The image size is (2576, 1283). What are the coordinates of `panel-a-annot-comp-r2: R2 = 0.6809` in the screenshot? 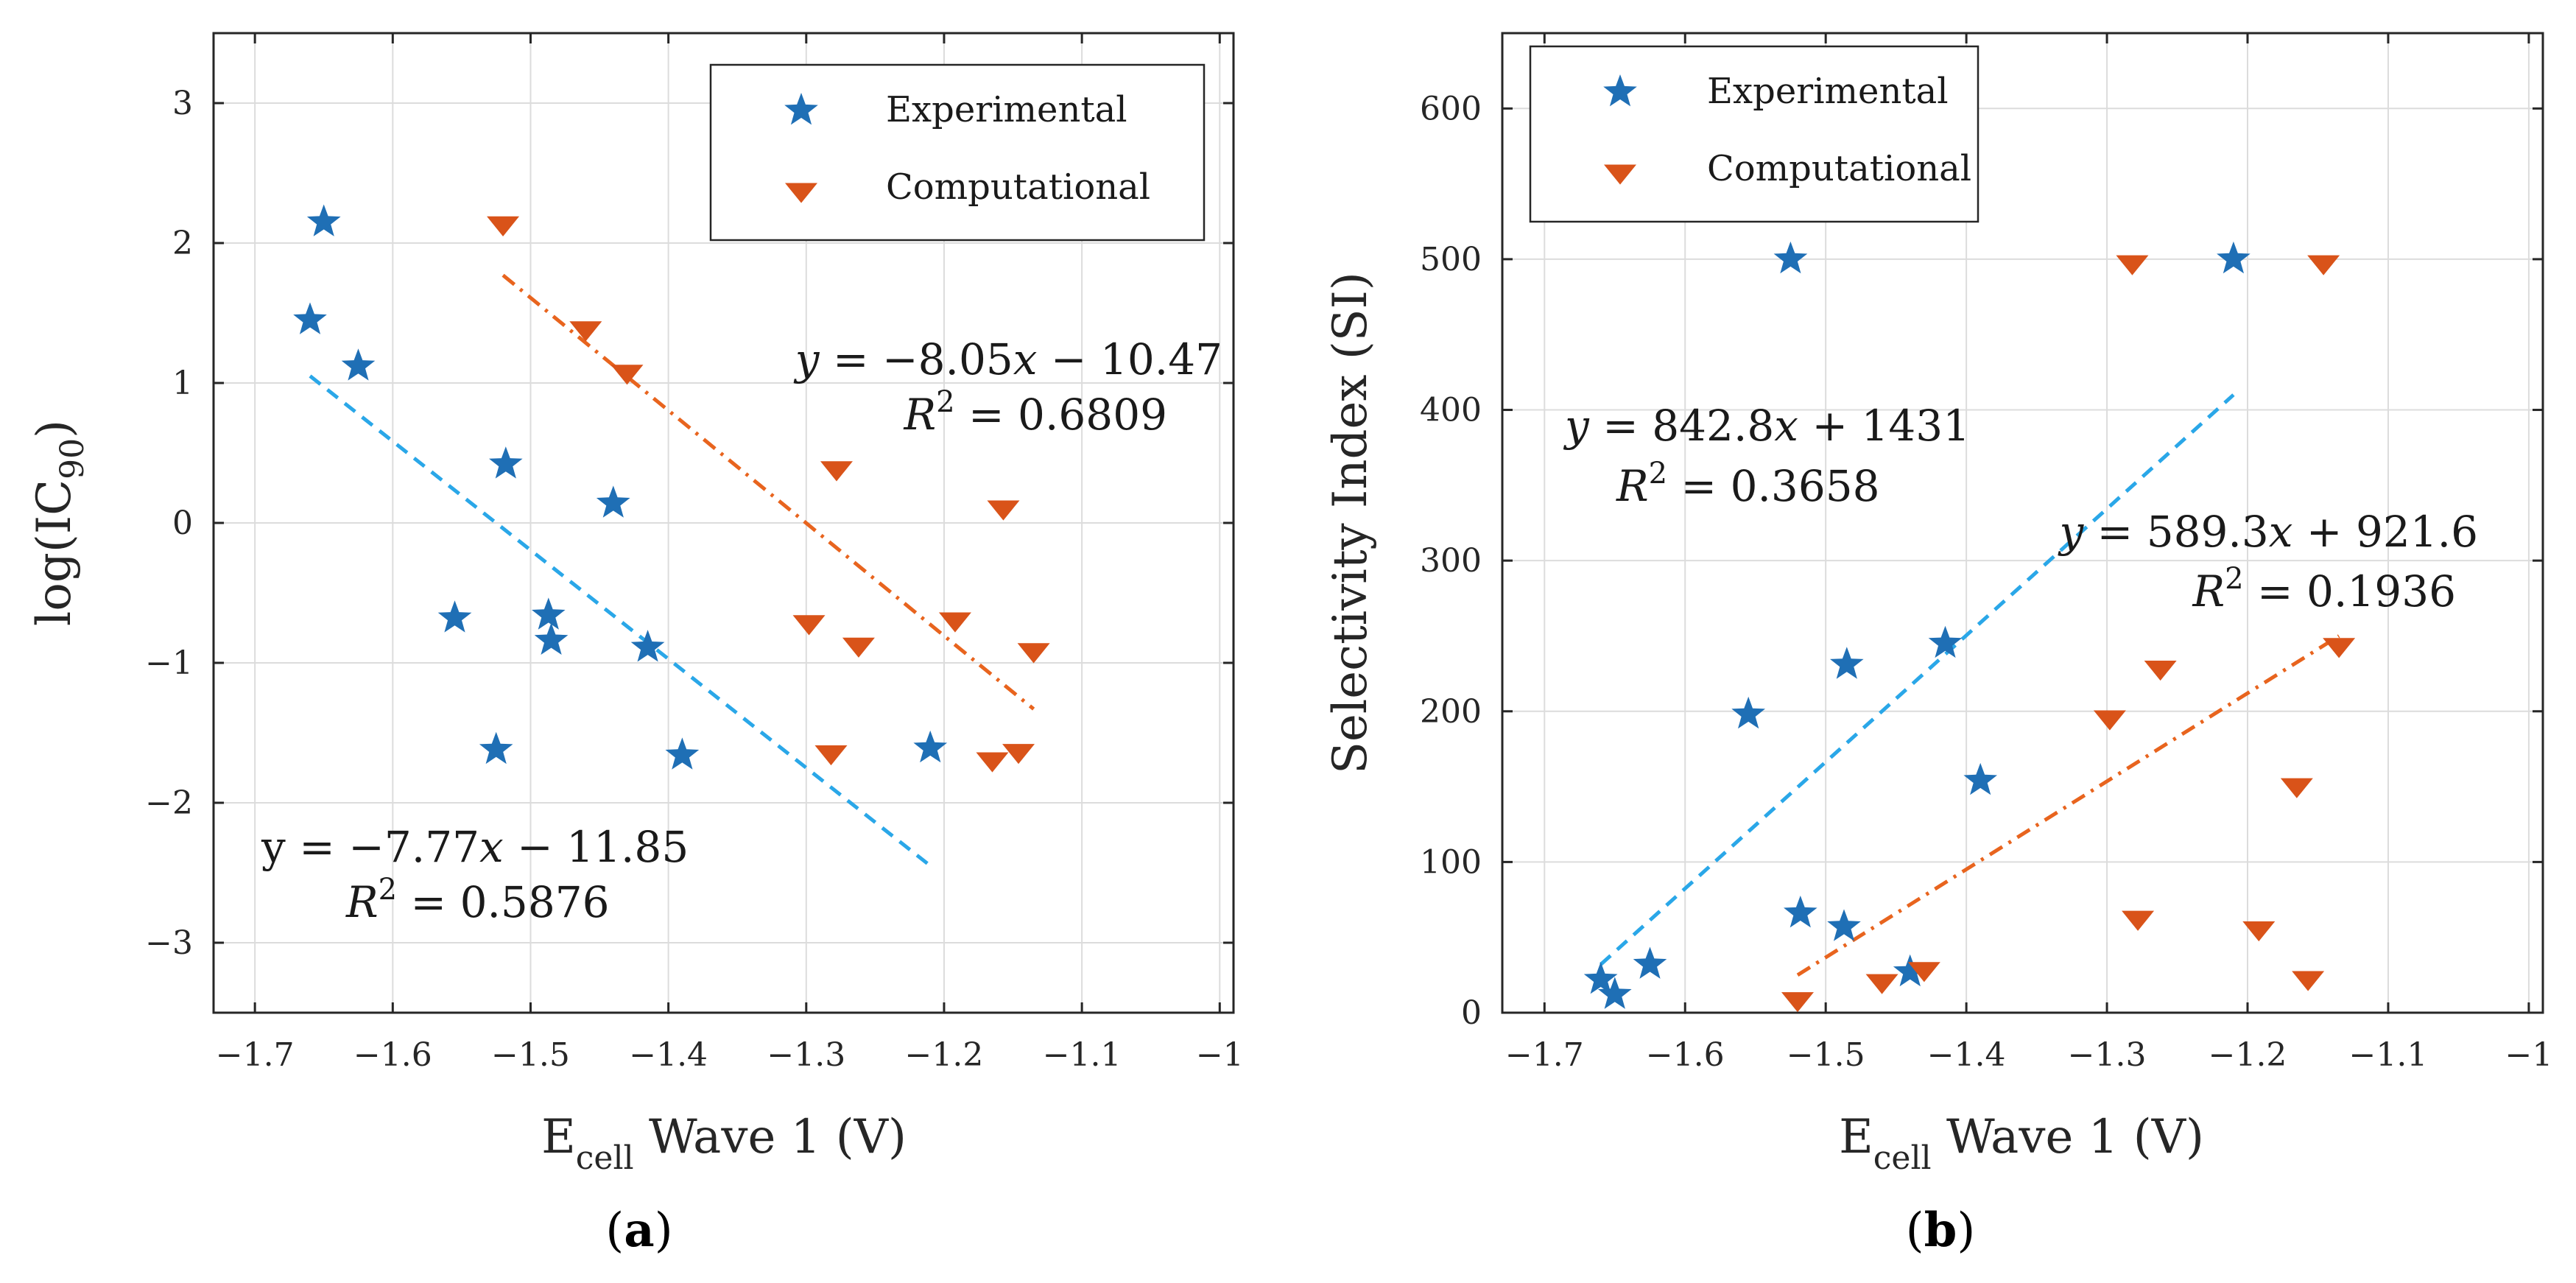 It's located at (1035, 412).